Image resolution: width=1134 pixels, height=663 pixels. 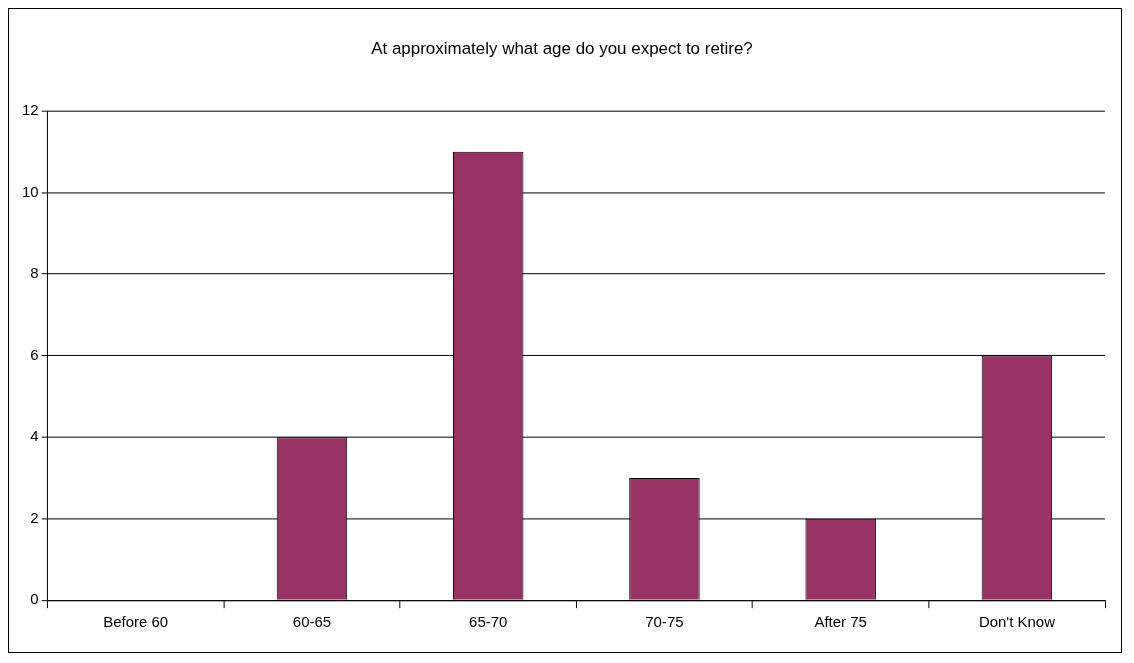 What do you see at coordinates (562, 48) in the screenshot?
I see `chart-title: At approximately what age do you expect to retire?` at bounding box center [562, 48].